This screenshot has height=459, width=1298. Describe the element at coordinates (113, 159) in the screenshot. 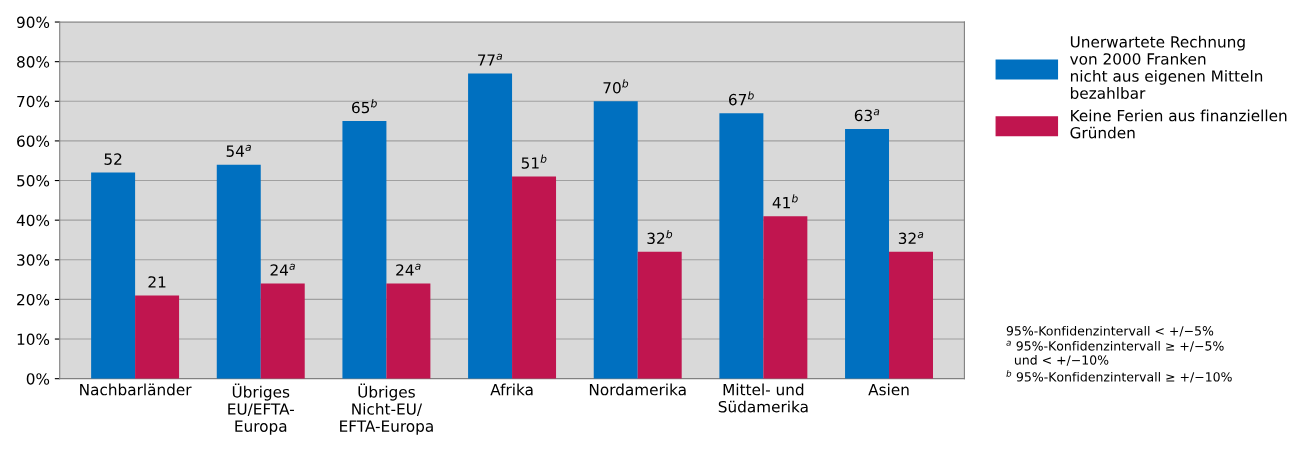

I see `data-label: 52` at that location.